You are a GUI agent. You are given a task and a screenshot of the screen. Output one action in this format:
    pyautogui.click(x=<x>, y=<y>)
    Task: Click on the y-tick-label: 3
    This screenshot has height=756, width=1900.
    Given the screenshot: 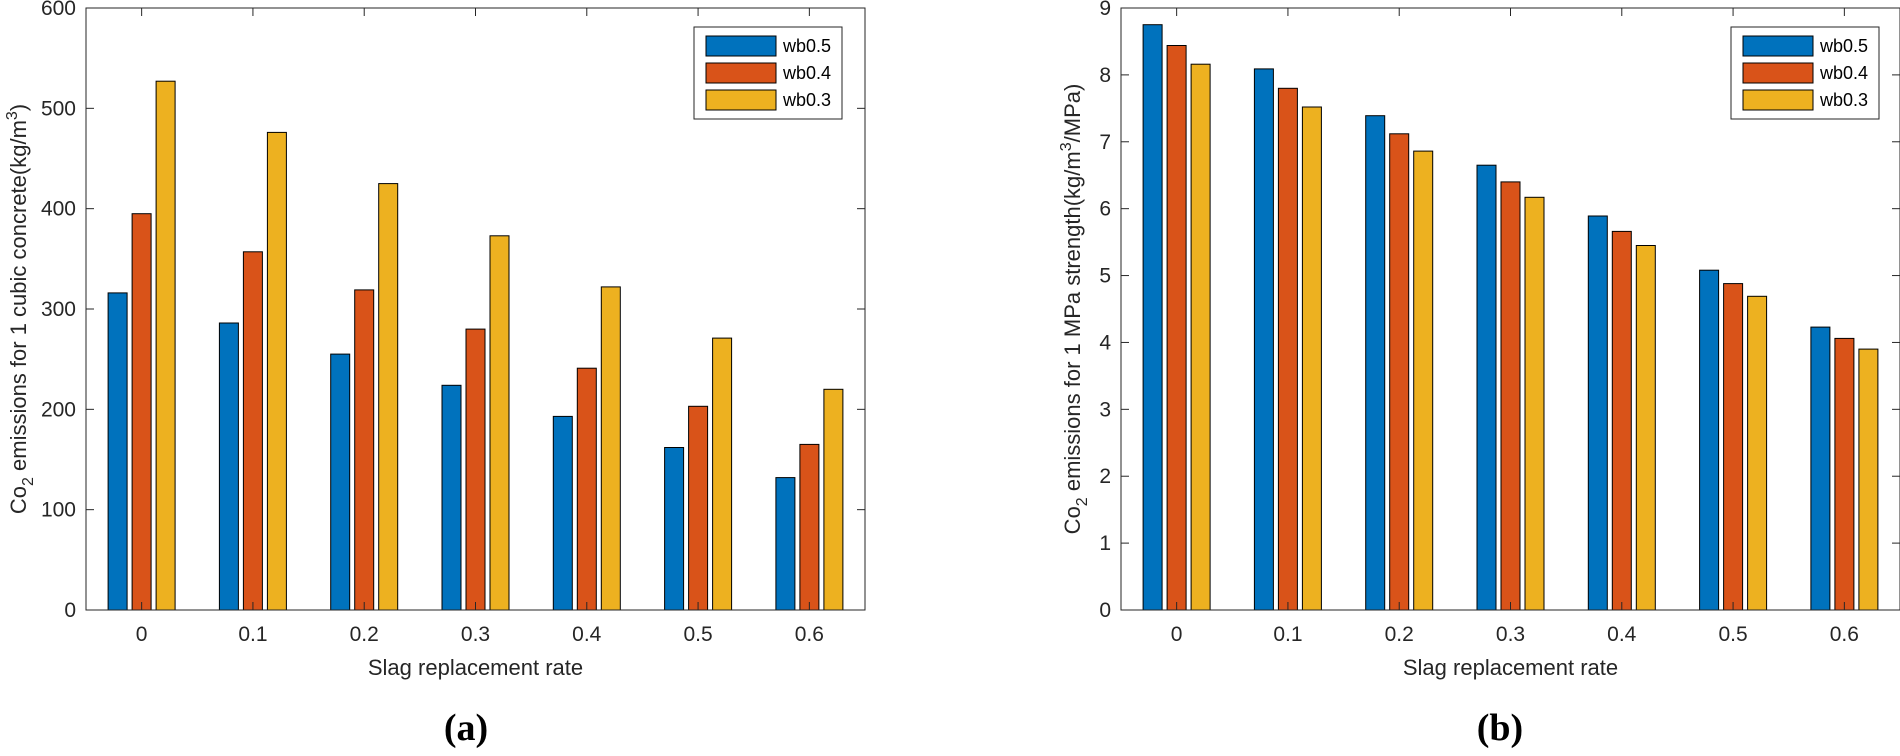 What is the action you would take?
    pyautogui.click(x=1105, y=409)
    